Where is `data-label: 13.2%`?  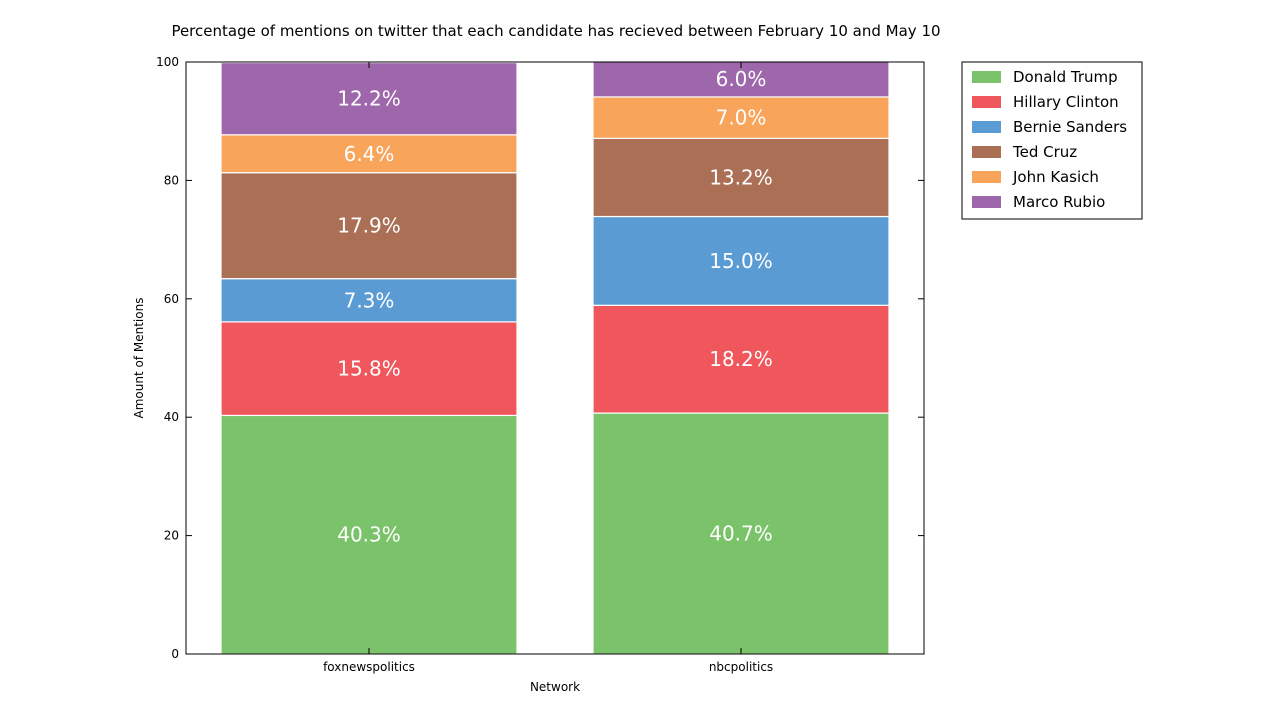
data-label: 13.2% is located at coordinates (741, 177).